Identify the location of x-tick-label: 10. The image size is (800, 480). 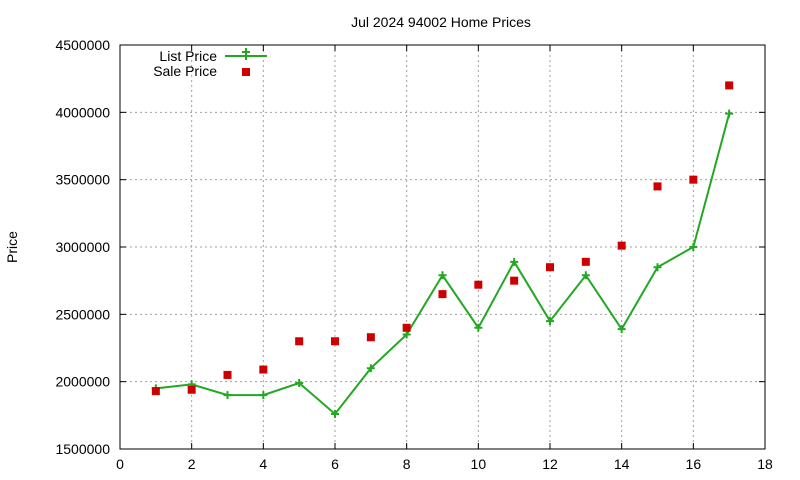
(479, 464).